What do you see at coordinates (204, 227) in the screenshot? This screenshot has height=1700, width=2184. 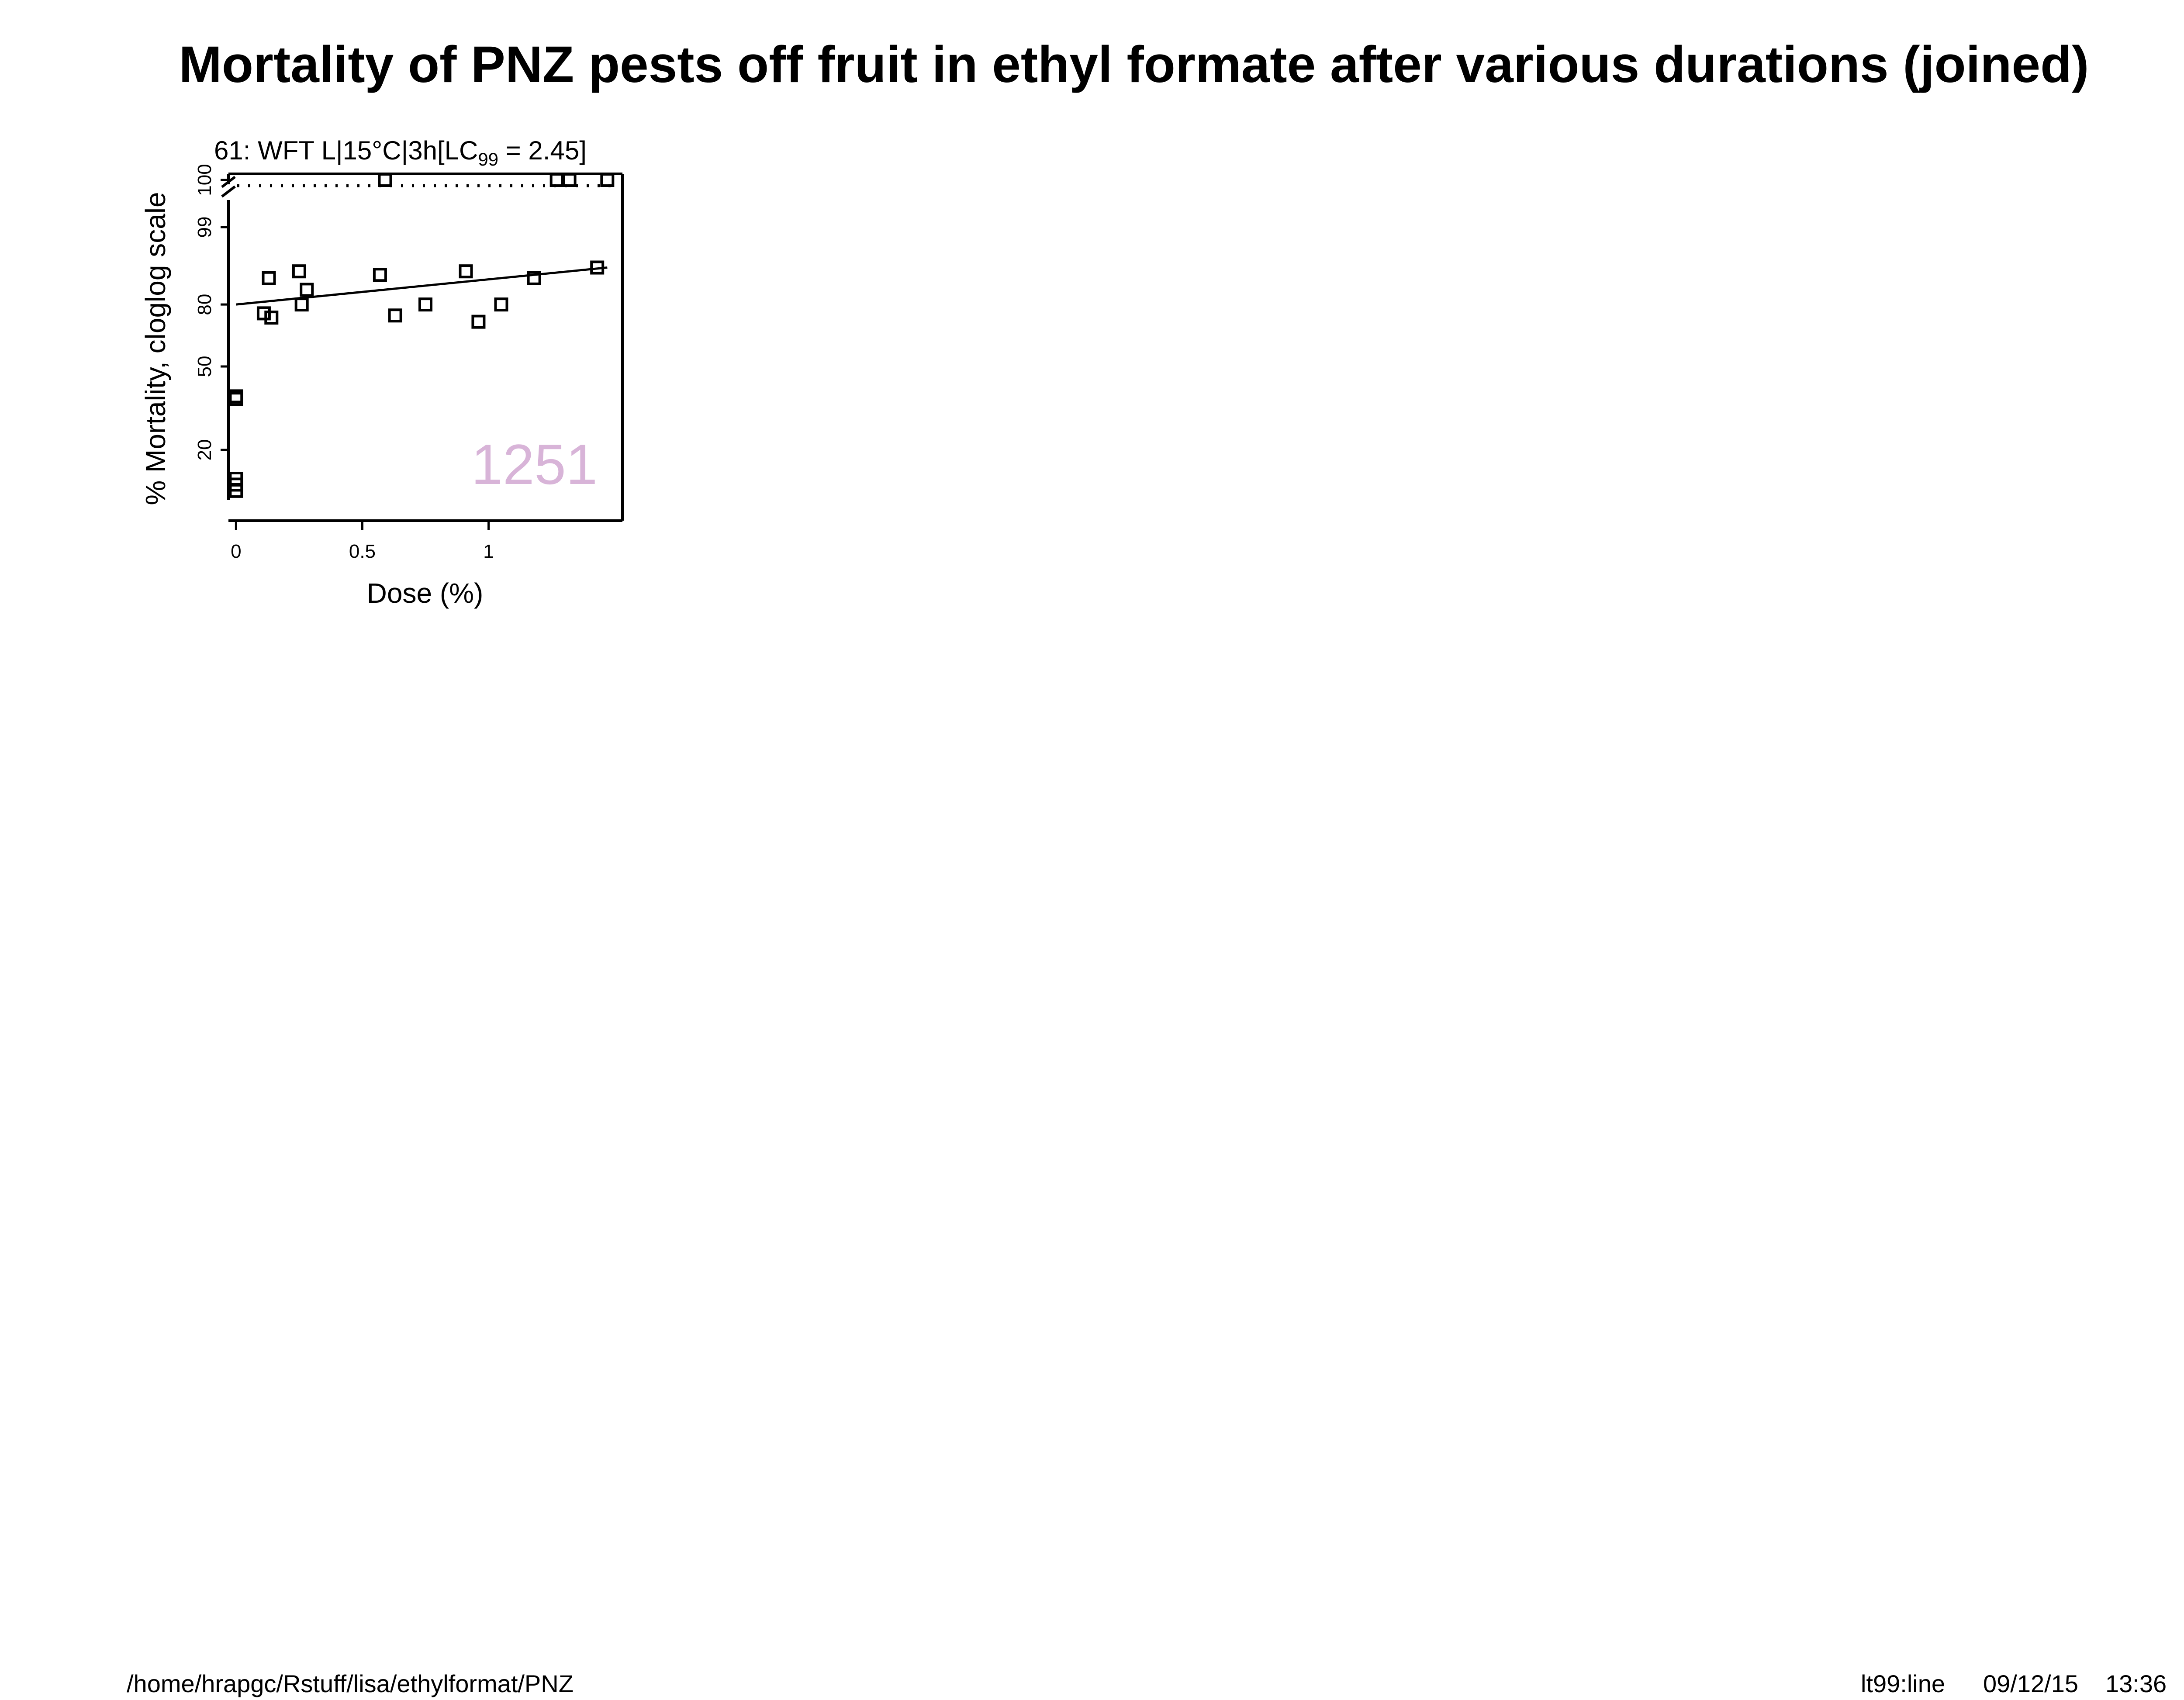 I see `y-tick-label: 99` at bounding box center [204, 227].